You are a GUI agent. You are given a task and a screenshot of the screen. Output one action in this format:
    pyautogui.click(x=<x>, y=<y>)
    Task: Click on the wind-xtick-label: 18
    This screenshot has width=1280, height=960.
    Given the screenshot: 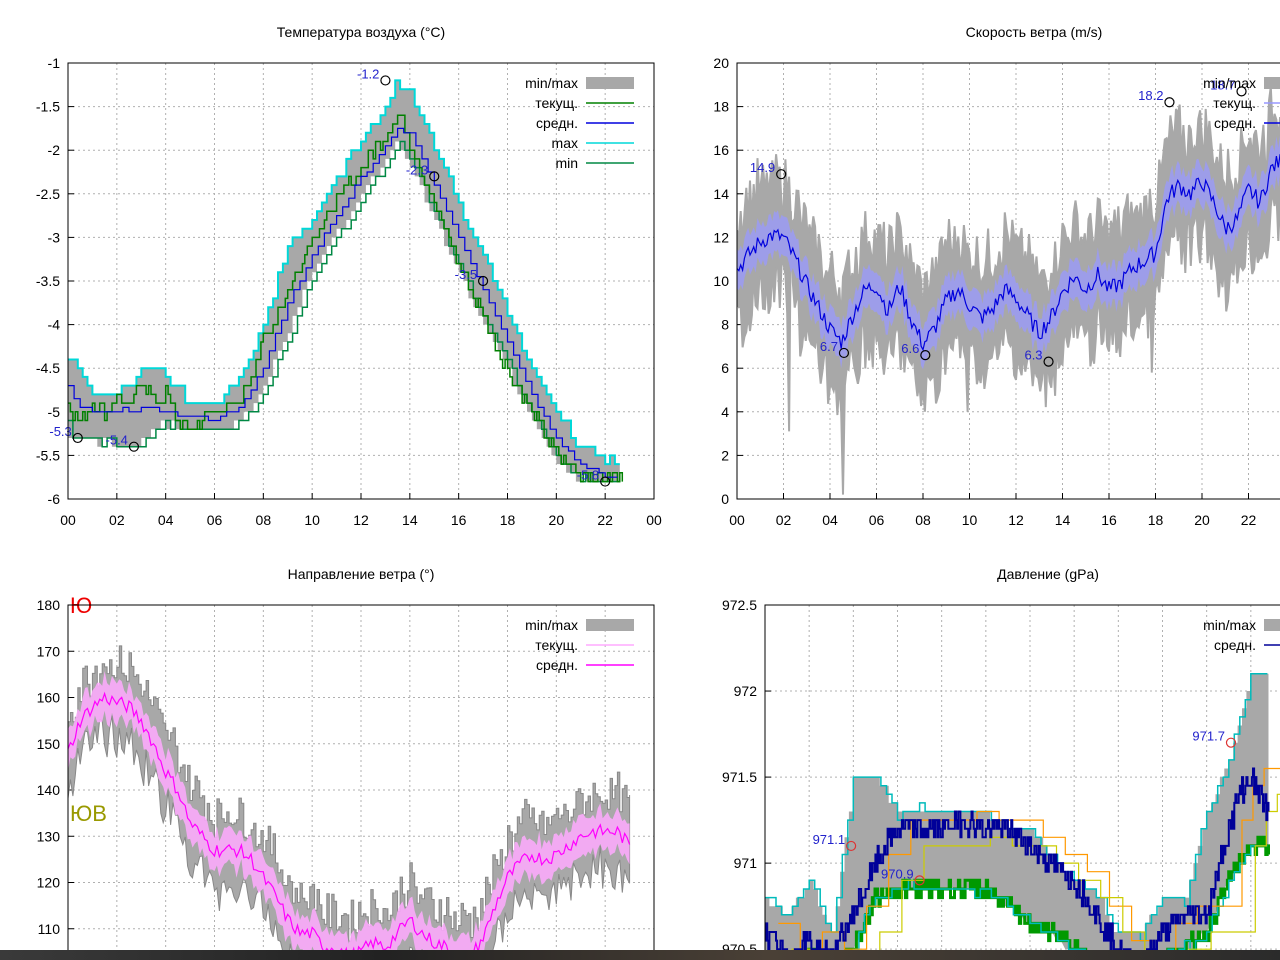 What is the action you would take?
    pyautogui.click(x=1156, y=520)
    